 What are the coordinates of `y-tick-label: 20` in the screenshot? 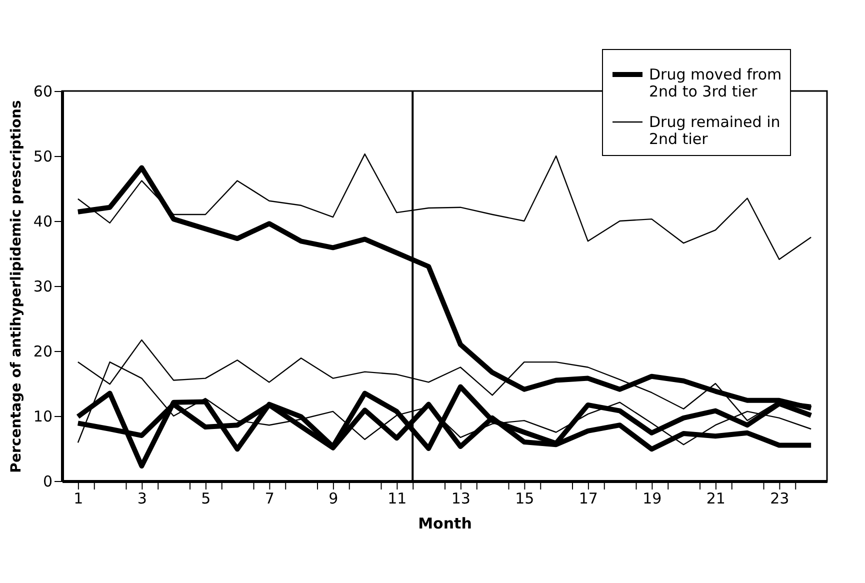 It's located at (42, 351).